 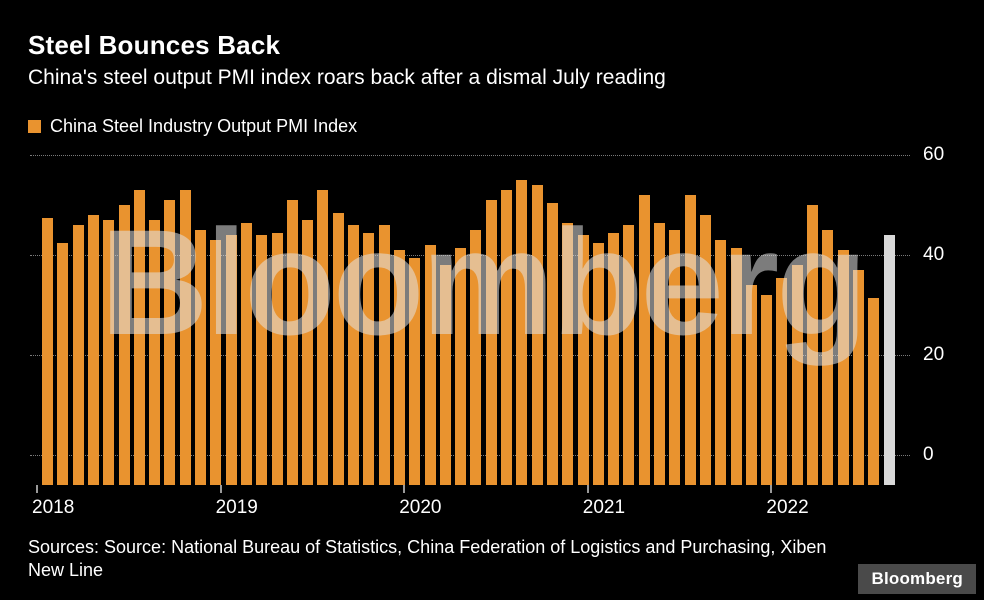 What do you see at coordinates (934, 254) in the screenshot?
I see `y-axis-label-40: 40` at bounding box center [934, 254].